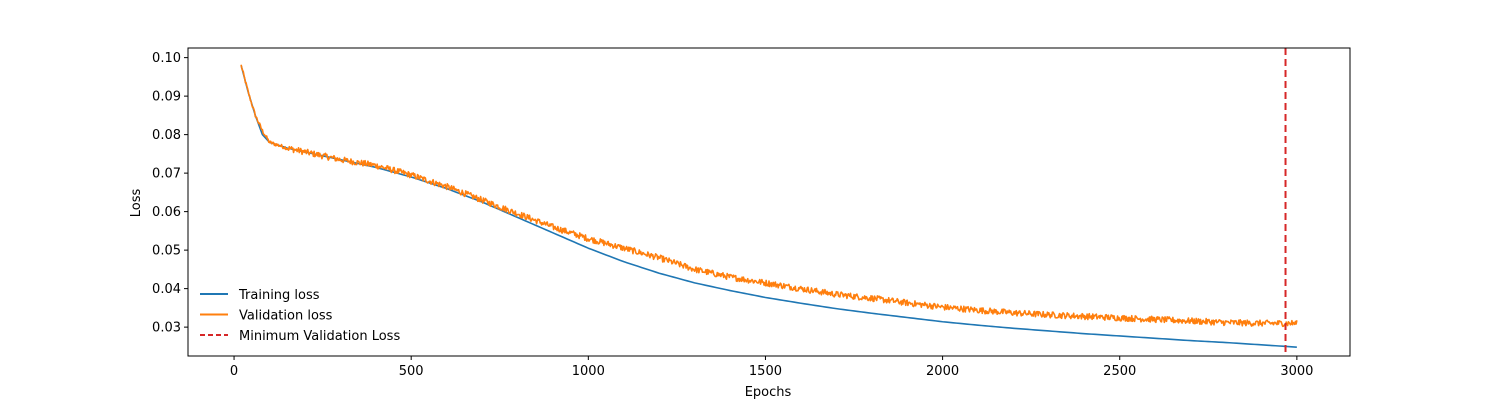  Describe the element at coordinates (170, 193) in the screenshot. I see `y-axis: 0.03 0.04 0.05 0.06 0.07 0.08 0.09 0.10` at that location.